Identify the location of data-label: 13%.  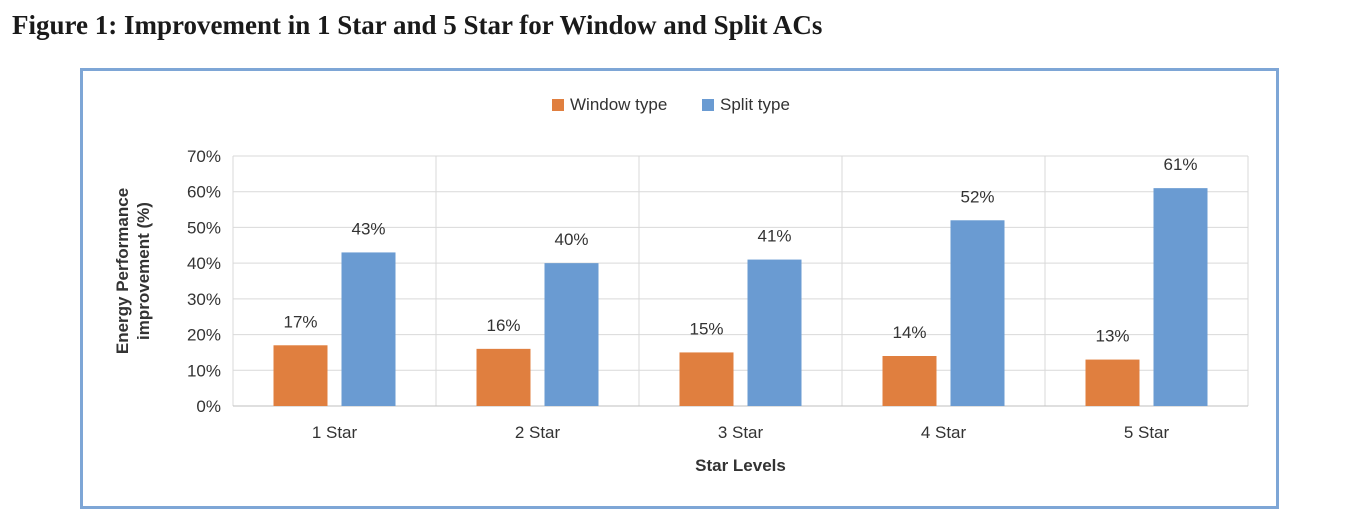
(1112, 336).